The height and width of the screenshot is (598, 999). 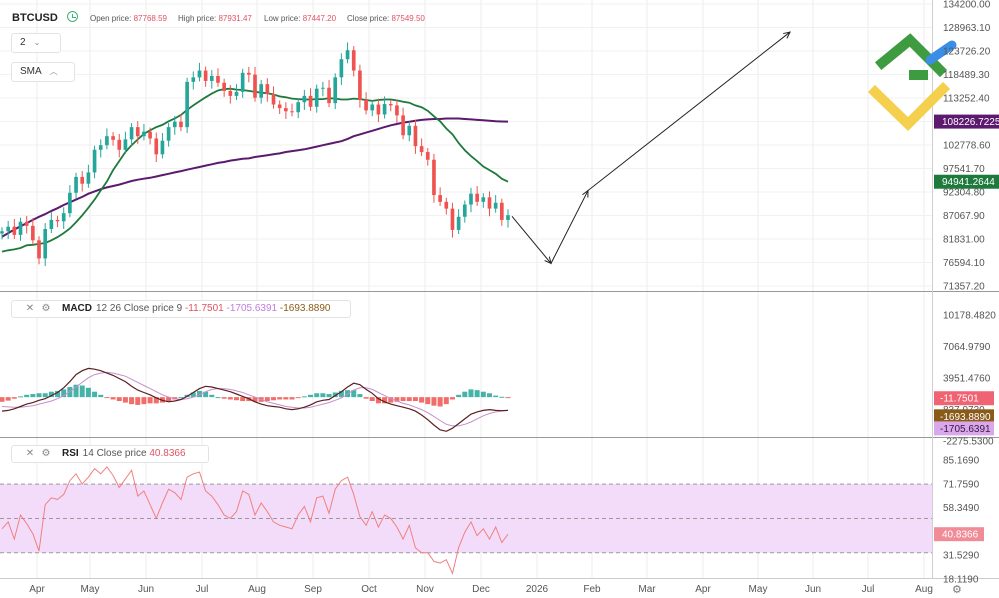 What do you see at coordinates (35, 18) in the screenshot?
I see `symbol-label: BTCUSD` at bounding box center [35, 18].